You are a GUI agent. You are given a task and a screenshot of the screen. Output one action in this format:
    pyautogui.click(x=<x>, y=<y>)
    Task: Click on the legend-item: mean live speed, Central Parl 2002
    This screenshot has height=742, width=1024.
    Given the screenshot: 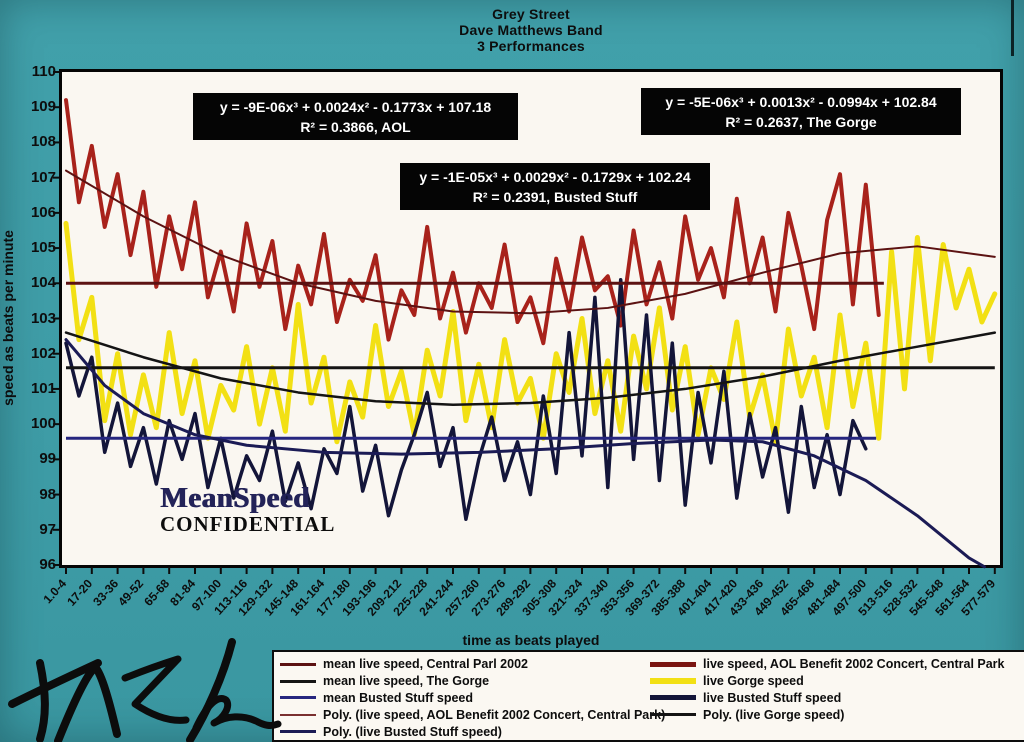 What is the action you would take?
    pyautogui.click(x=472, y=664)
    